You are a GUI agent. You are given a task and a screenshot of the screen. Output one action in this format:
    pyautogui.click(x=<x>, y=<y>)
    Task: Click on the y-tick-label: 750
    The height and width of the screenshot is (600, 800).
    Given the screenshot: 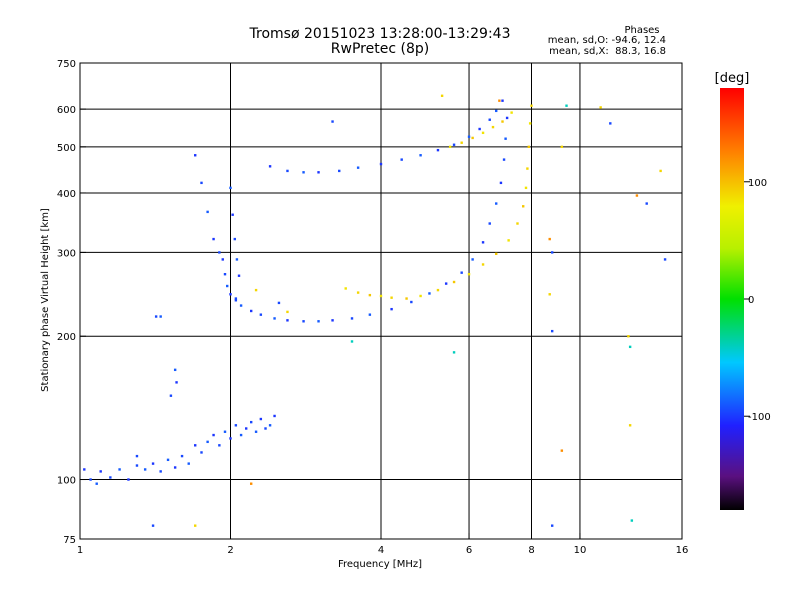 What is the action you would take?
    pyautogui.click(x=66, y=64)
    